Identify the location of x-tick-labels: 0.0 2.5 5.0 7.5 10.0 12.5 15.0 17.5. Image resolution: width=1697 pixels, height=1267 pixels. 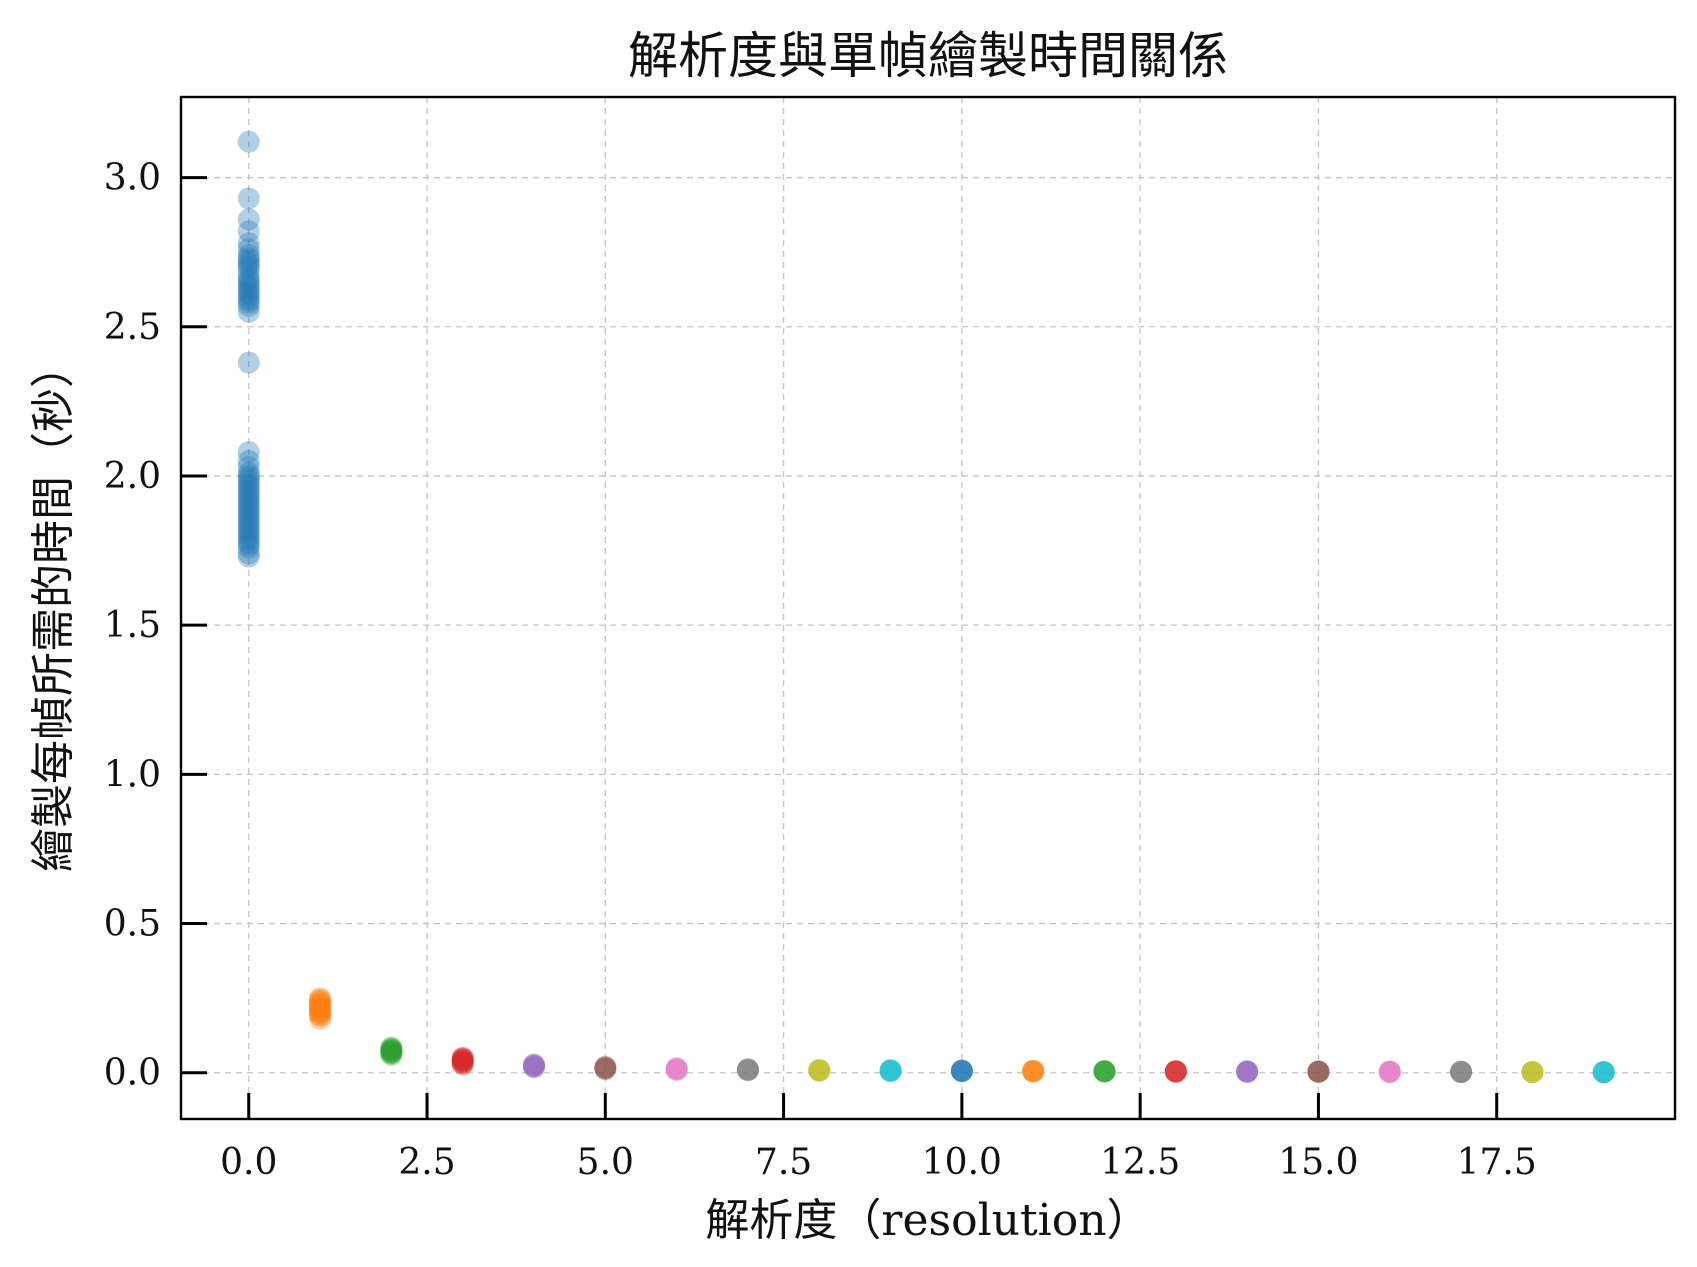
(878, 1162).